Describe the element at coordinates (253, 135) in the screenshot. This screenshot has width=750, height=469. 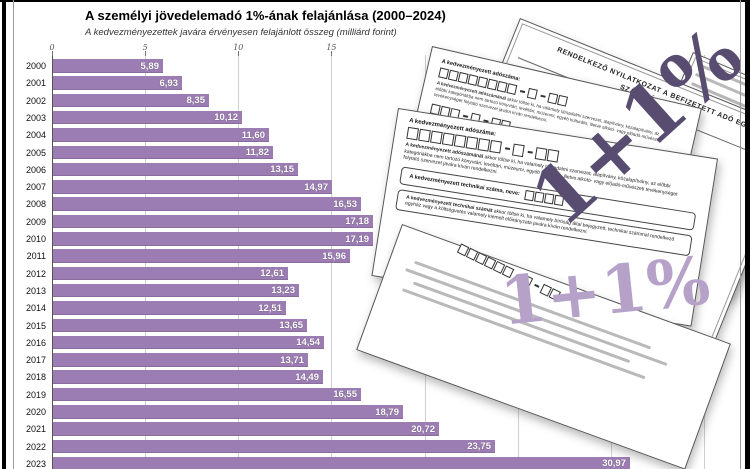
I see `value-label: 11,60` at that location.